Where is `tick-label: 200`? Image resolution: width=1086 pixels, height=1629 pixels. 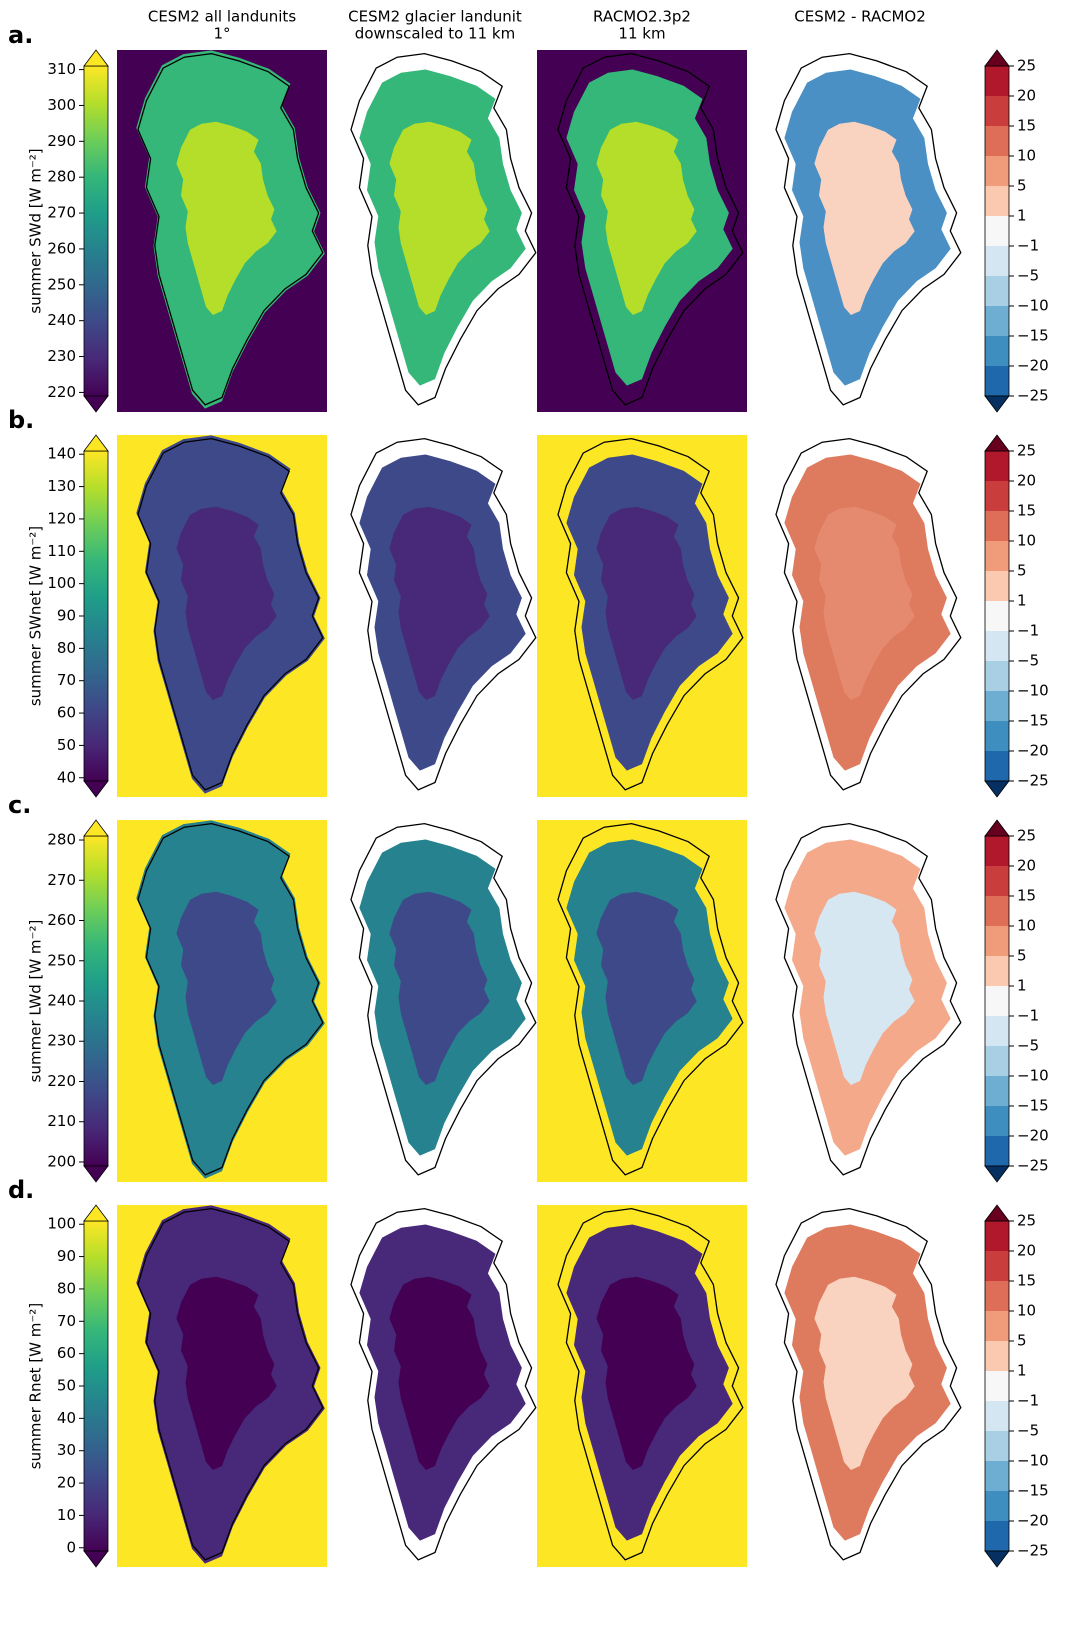
tick-label: 200 is located at coordinates (61, 1161).